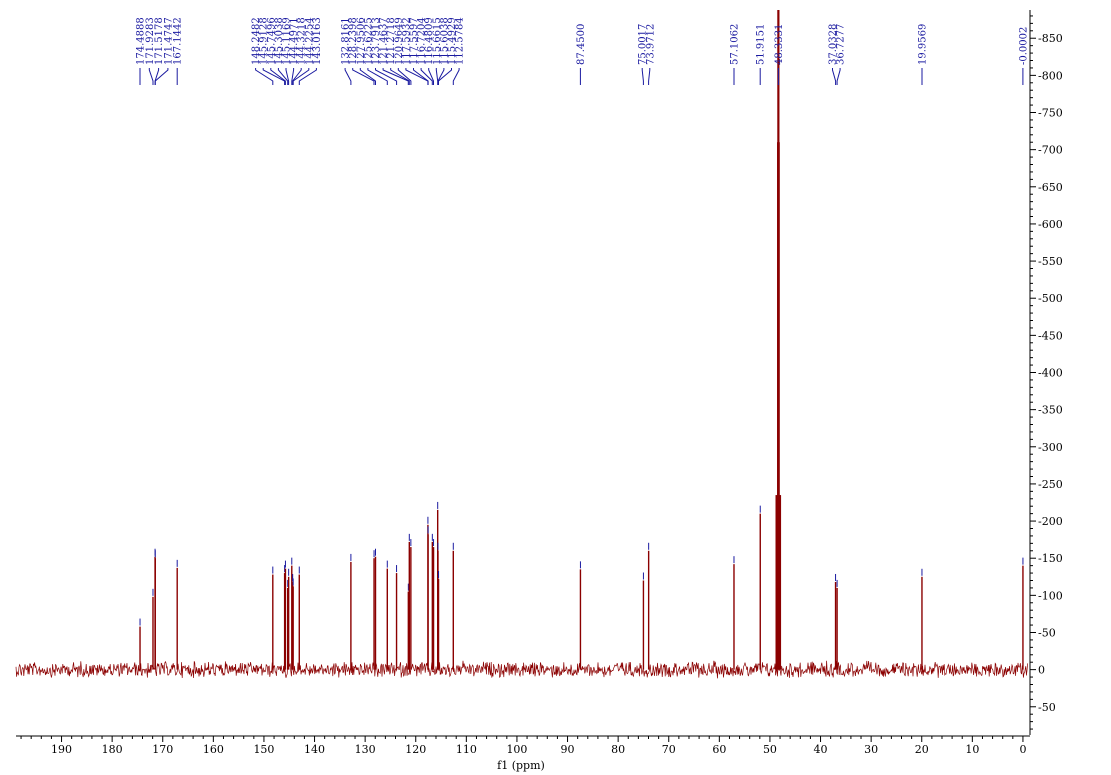 The width and height of the screenshot is (1111, 775). What do you see at coordinates (1050, 113) in the screenshot?
I see `y-tick-label: -750` at bounding box center [1050, 113].